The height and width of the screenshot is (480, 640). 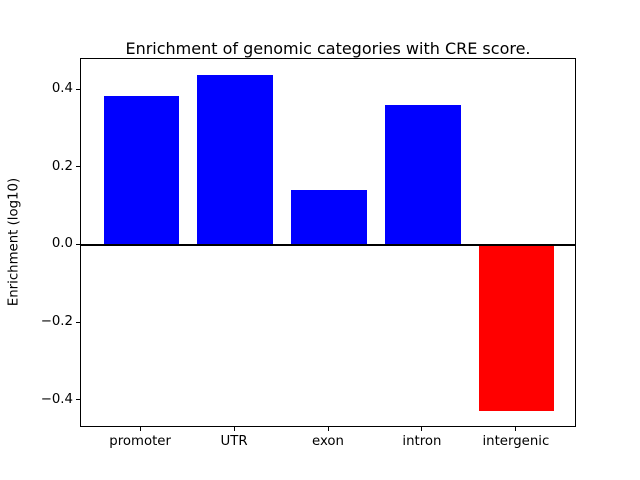 What do you see at coordinates (62, 166) in the screenshot?
I see `y-tick-label: 0.2` at bounding box center [62, 166].